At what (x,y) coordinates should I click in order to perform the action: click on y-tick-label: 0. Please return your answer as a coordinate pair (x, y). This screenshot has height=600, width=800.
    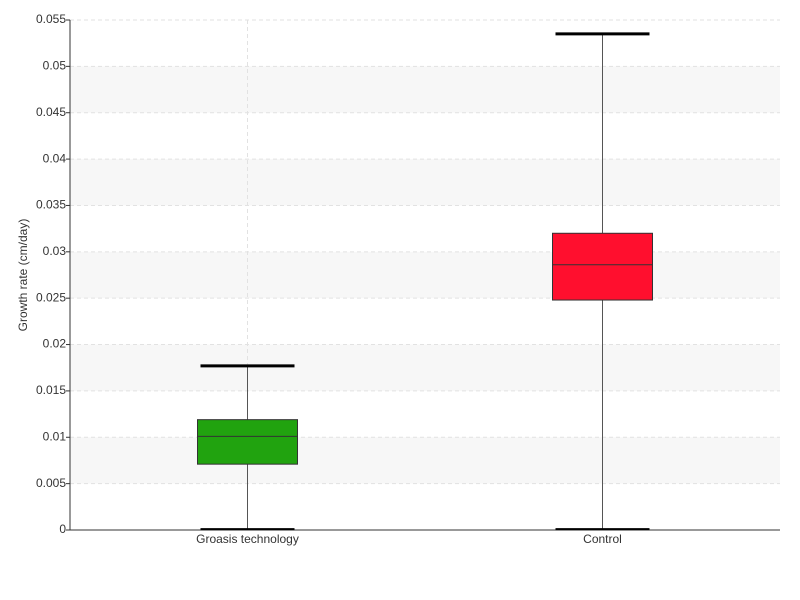
    Looking at the image, I should click on (62, 529).